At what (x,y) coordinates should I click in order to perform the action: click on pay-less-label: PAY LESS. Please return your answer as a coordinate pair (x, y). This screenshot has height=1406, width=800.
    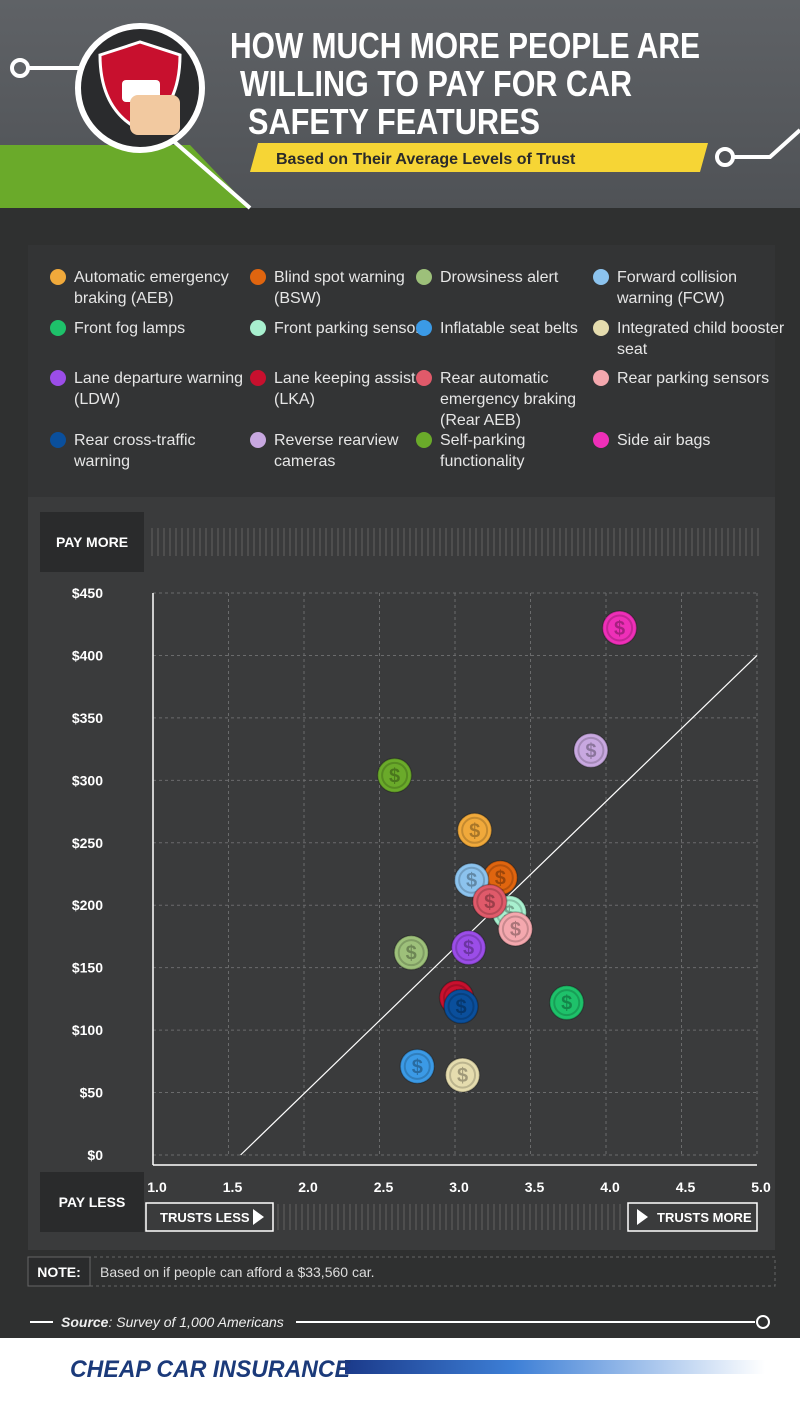
    Looking at the image, I should click on (92, 1202).